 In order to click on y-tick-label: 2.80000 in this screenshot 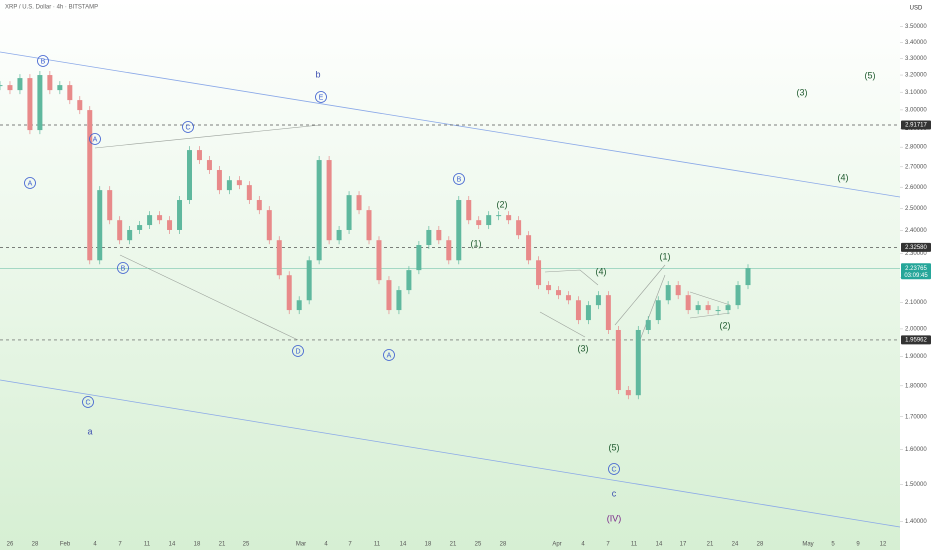, I will do `click(916, 148)`.